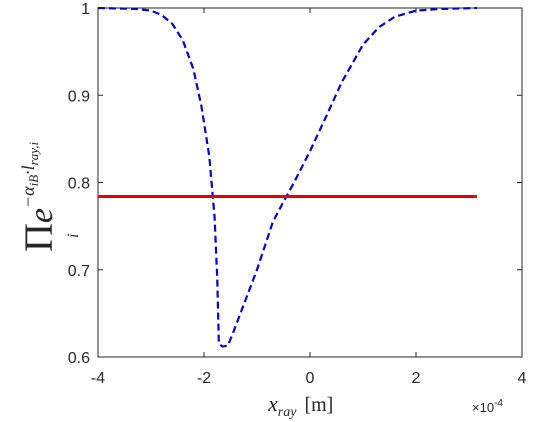 This screenshot has width=533, height=422. Describe the element at coordinates (41, 215) in the screenshot. I see `y-axis-base: e` at that location.